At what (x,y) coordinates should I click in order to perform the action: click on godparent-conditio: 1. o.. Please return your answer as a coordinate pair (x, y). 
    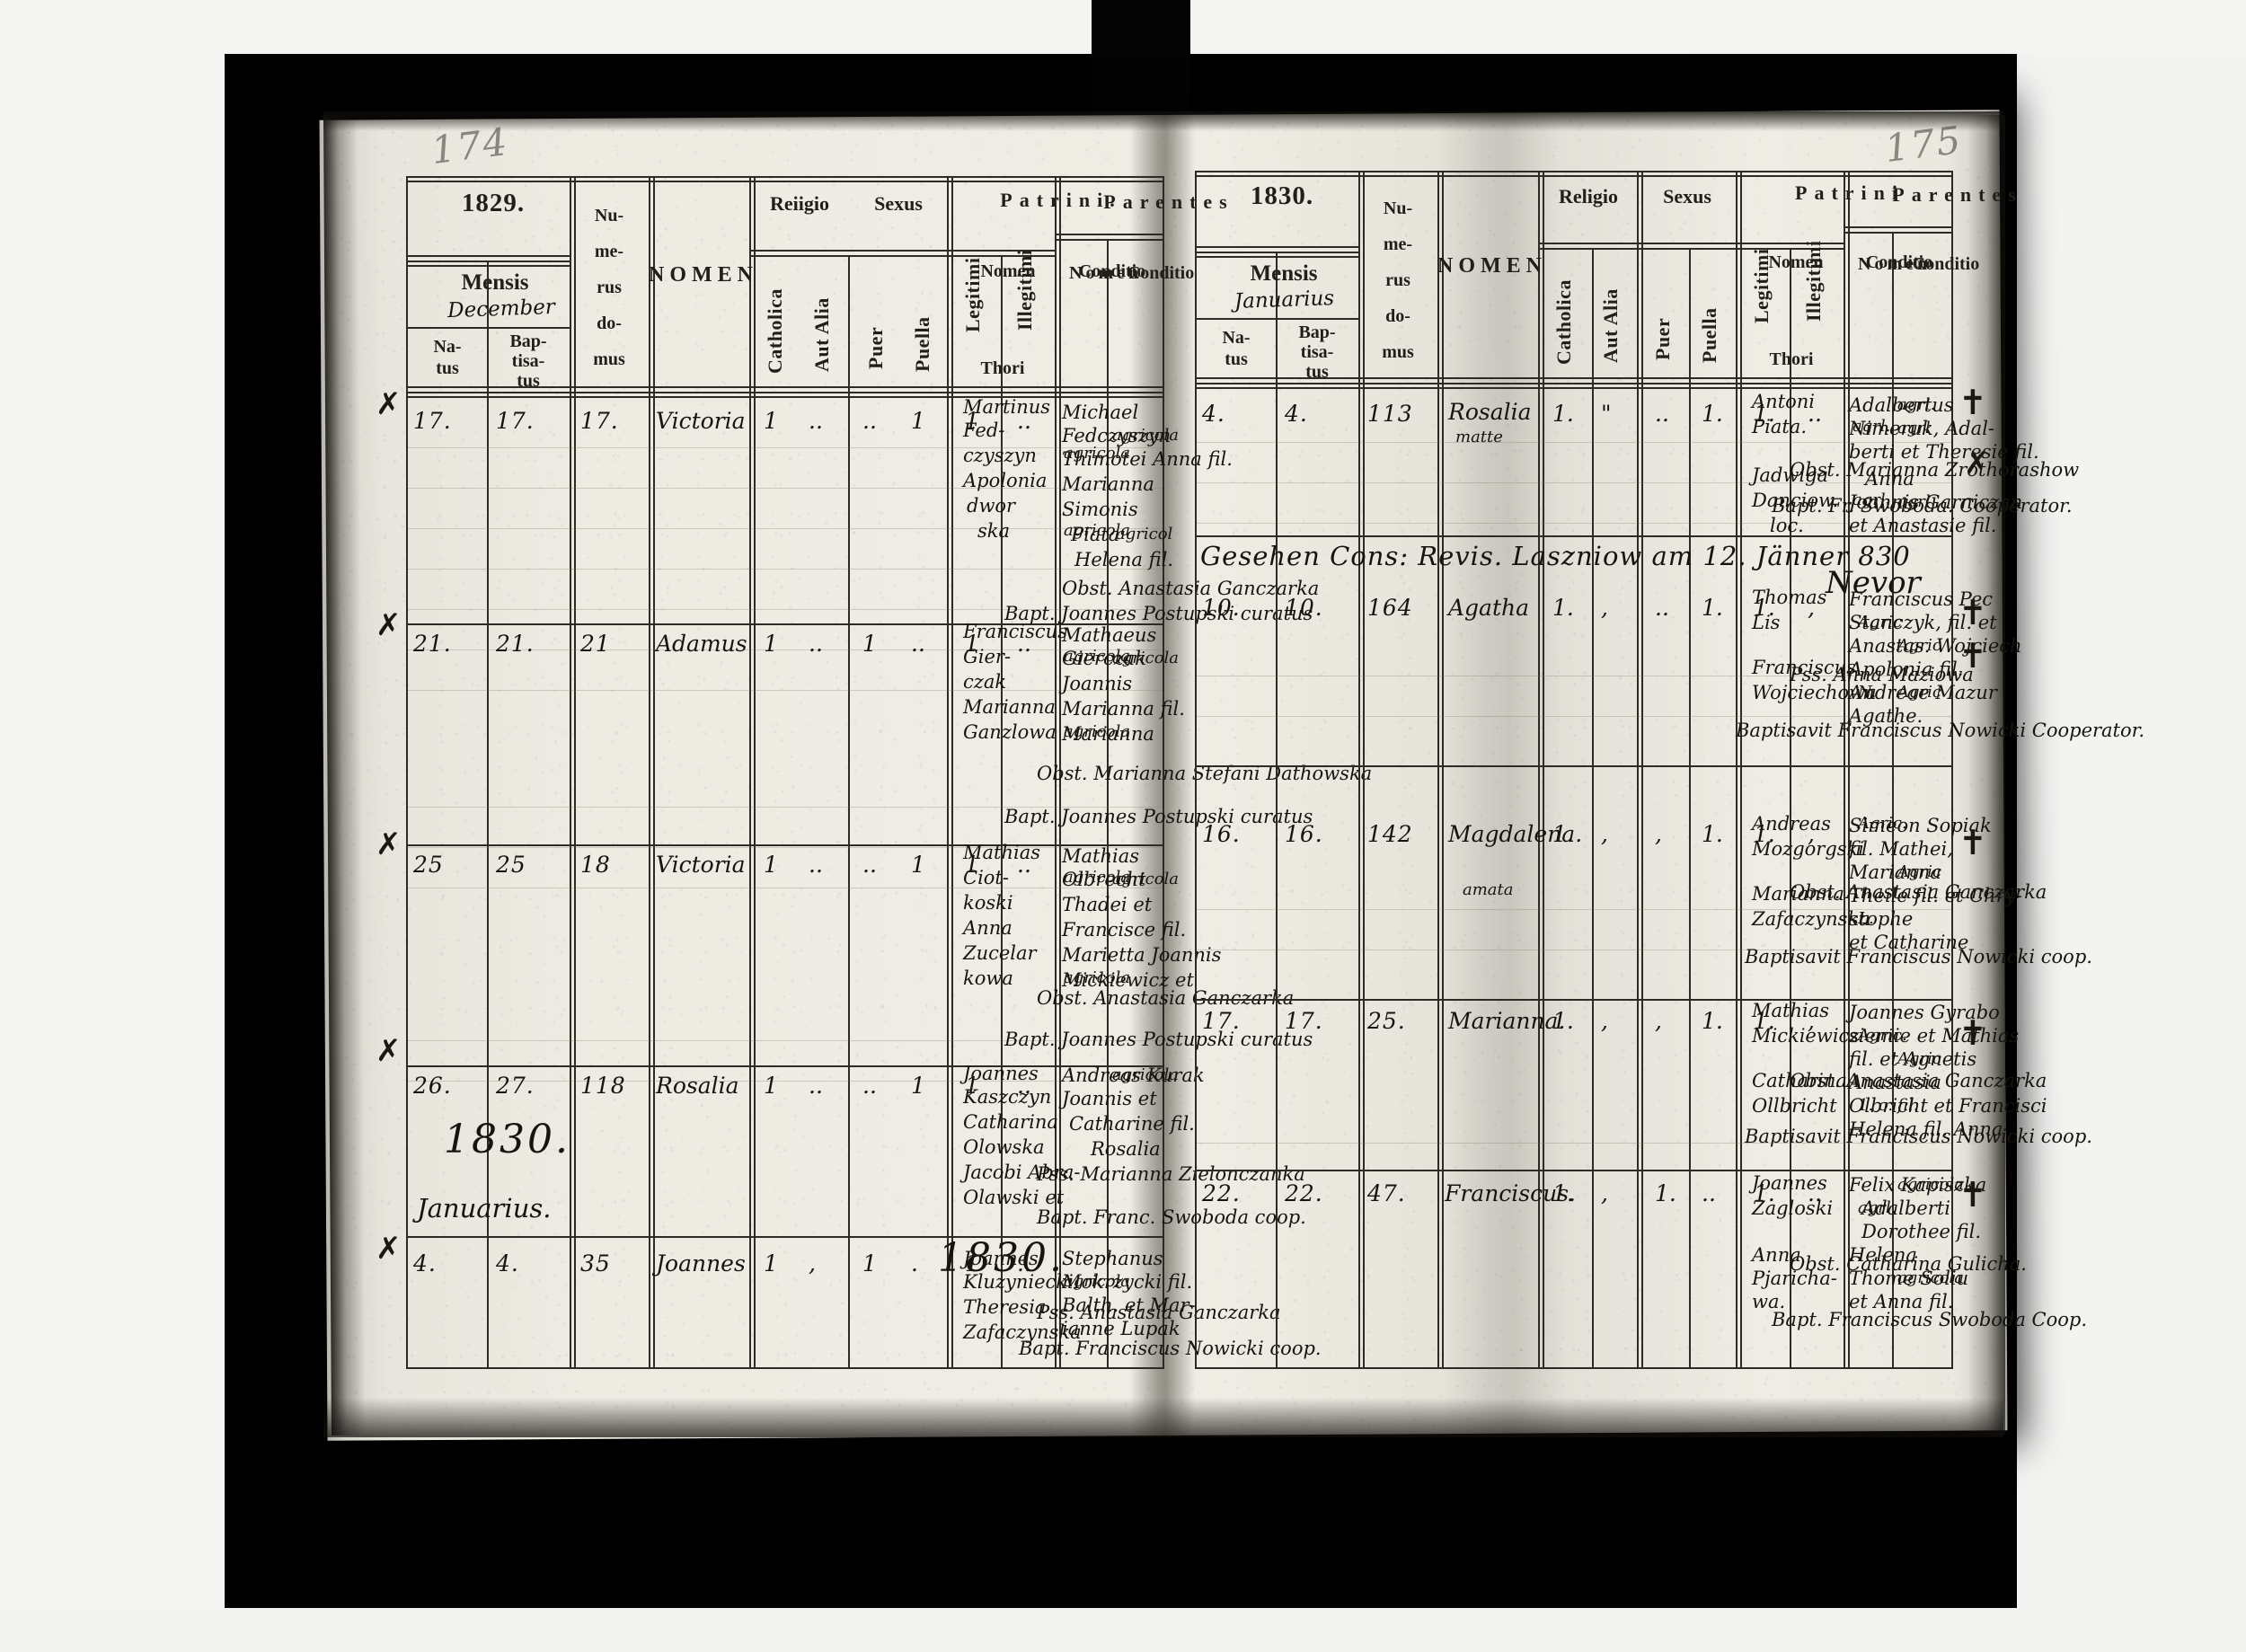
    Looking at the image, I should click on (1876, 1105).